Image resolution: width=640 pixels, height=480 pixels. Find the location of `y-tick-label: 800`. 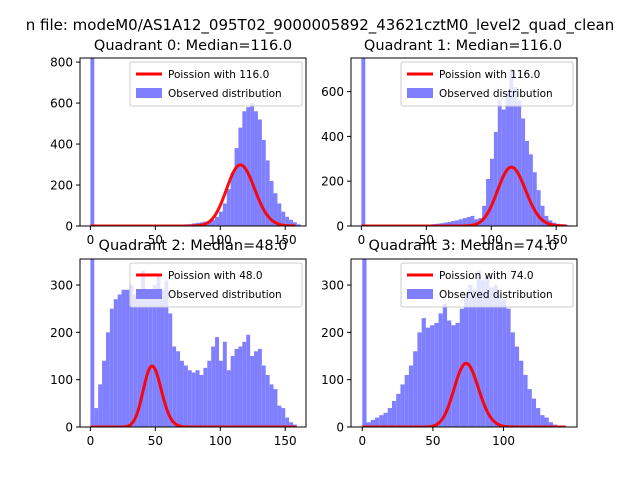

y-tick-label: 800 is located at coordinates (61, 63).